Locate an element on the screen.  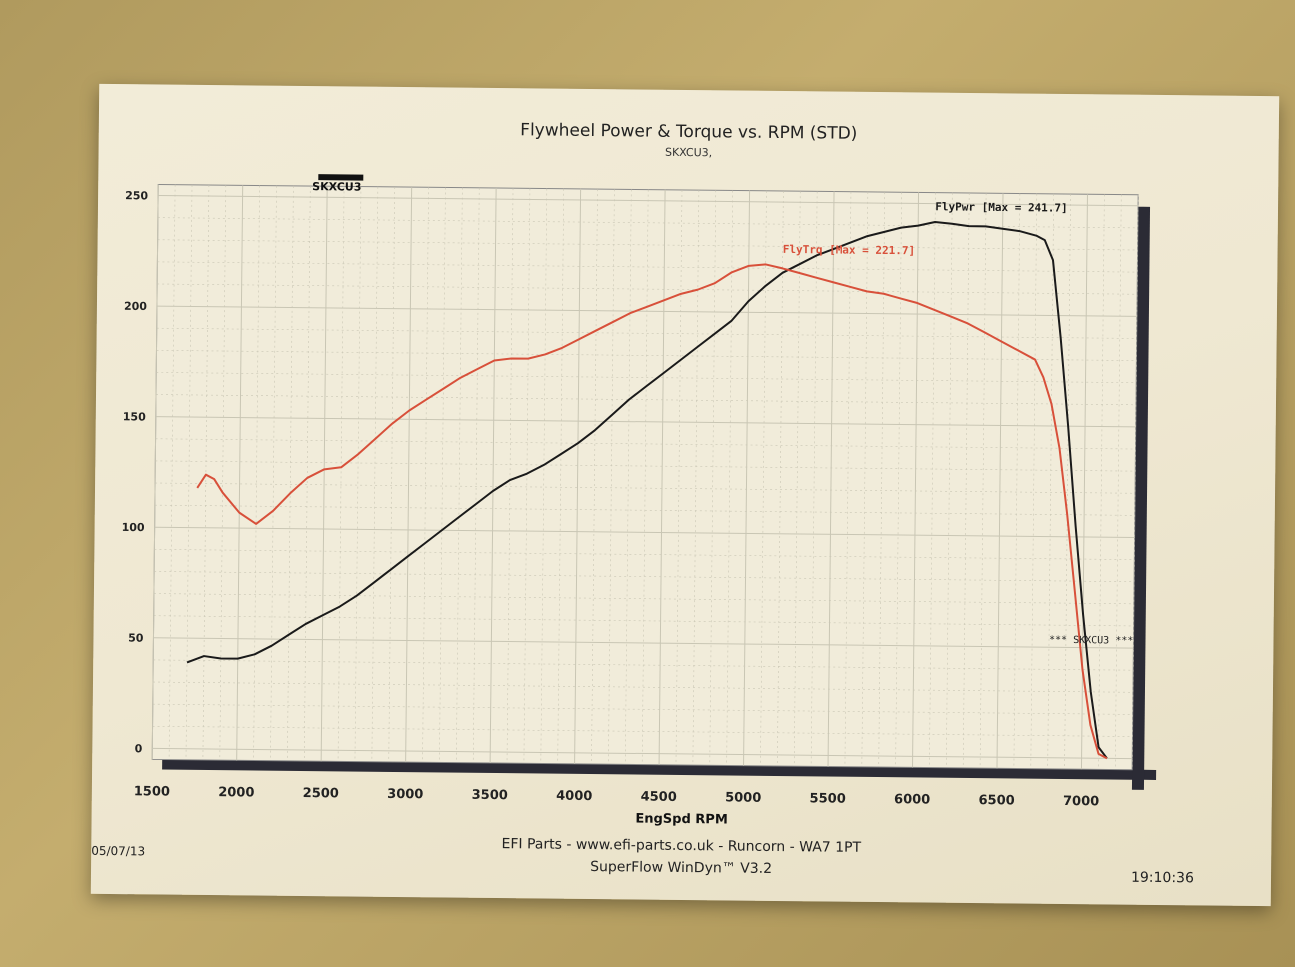
x-tick-label: 6000 is located at coordinates (912, 799).